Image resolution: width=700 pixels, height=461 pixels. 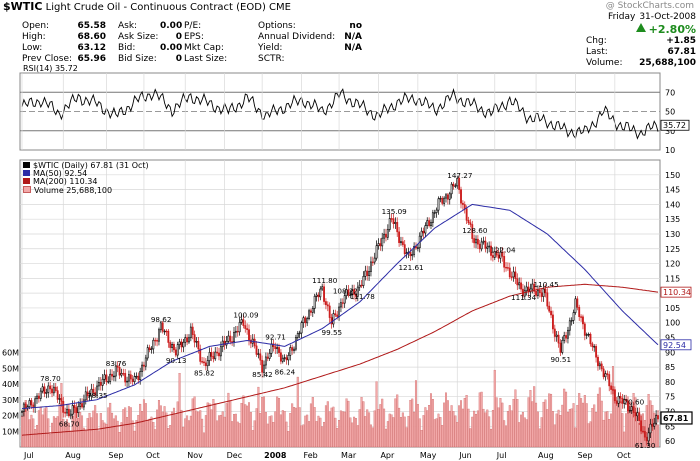 I want to click on quote-label: P/E:, so click(x=193, y=26).